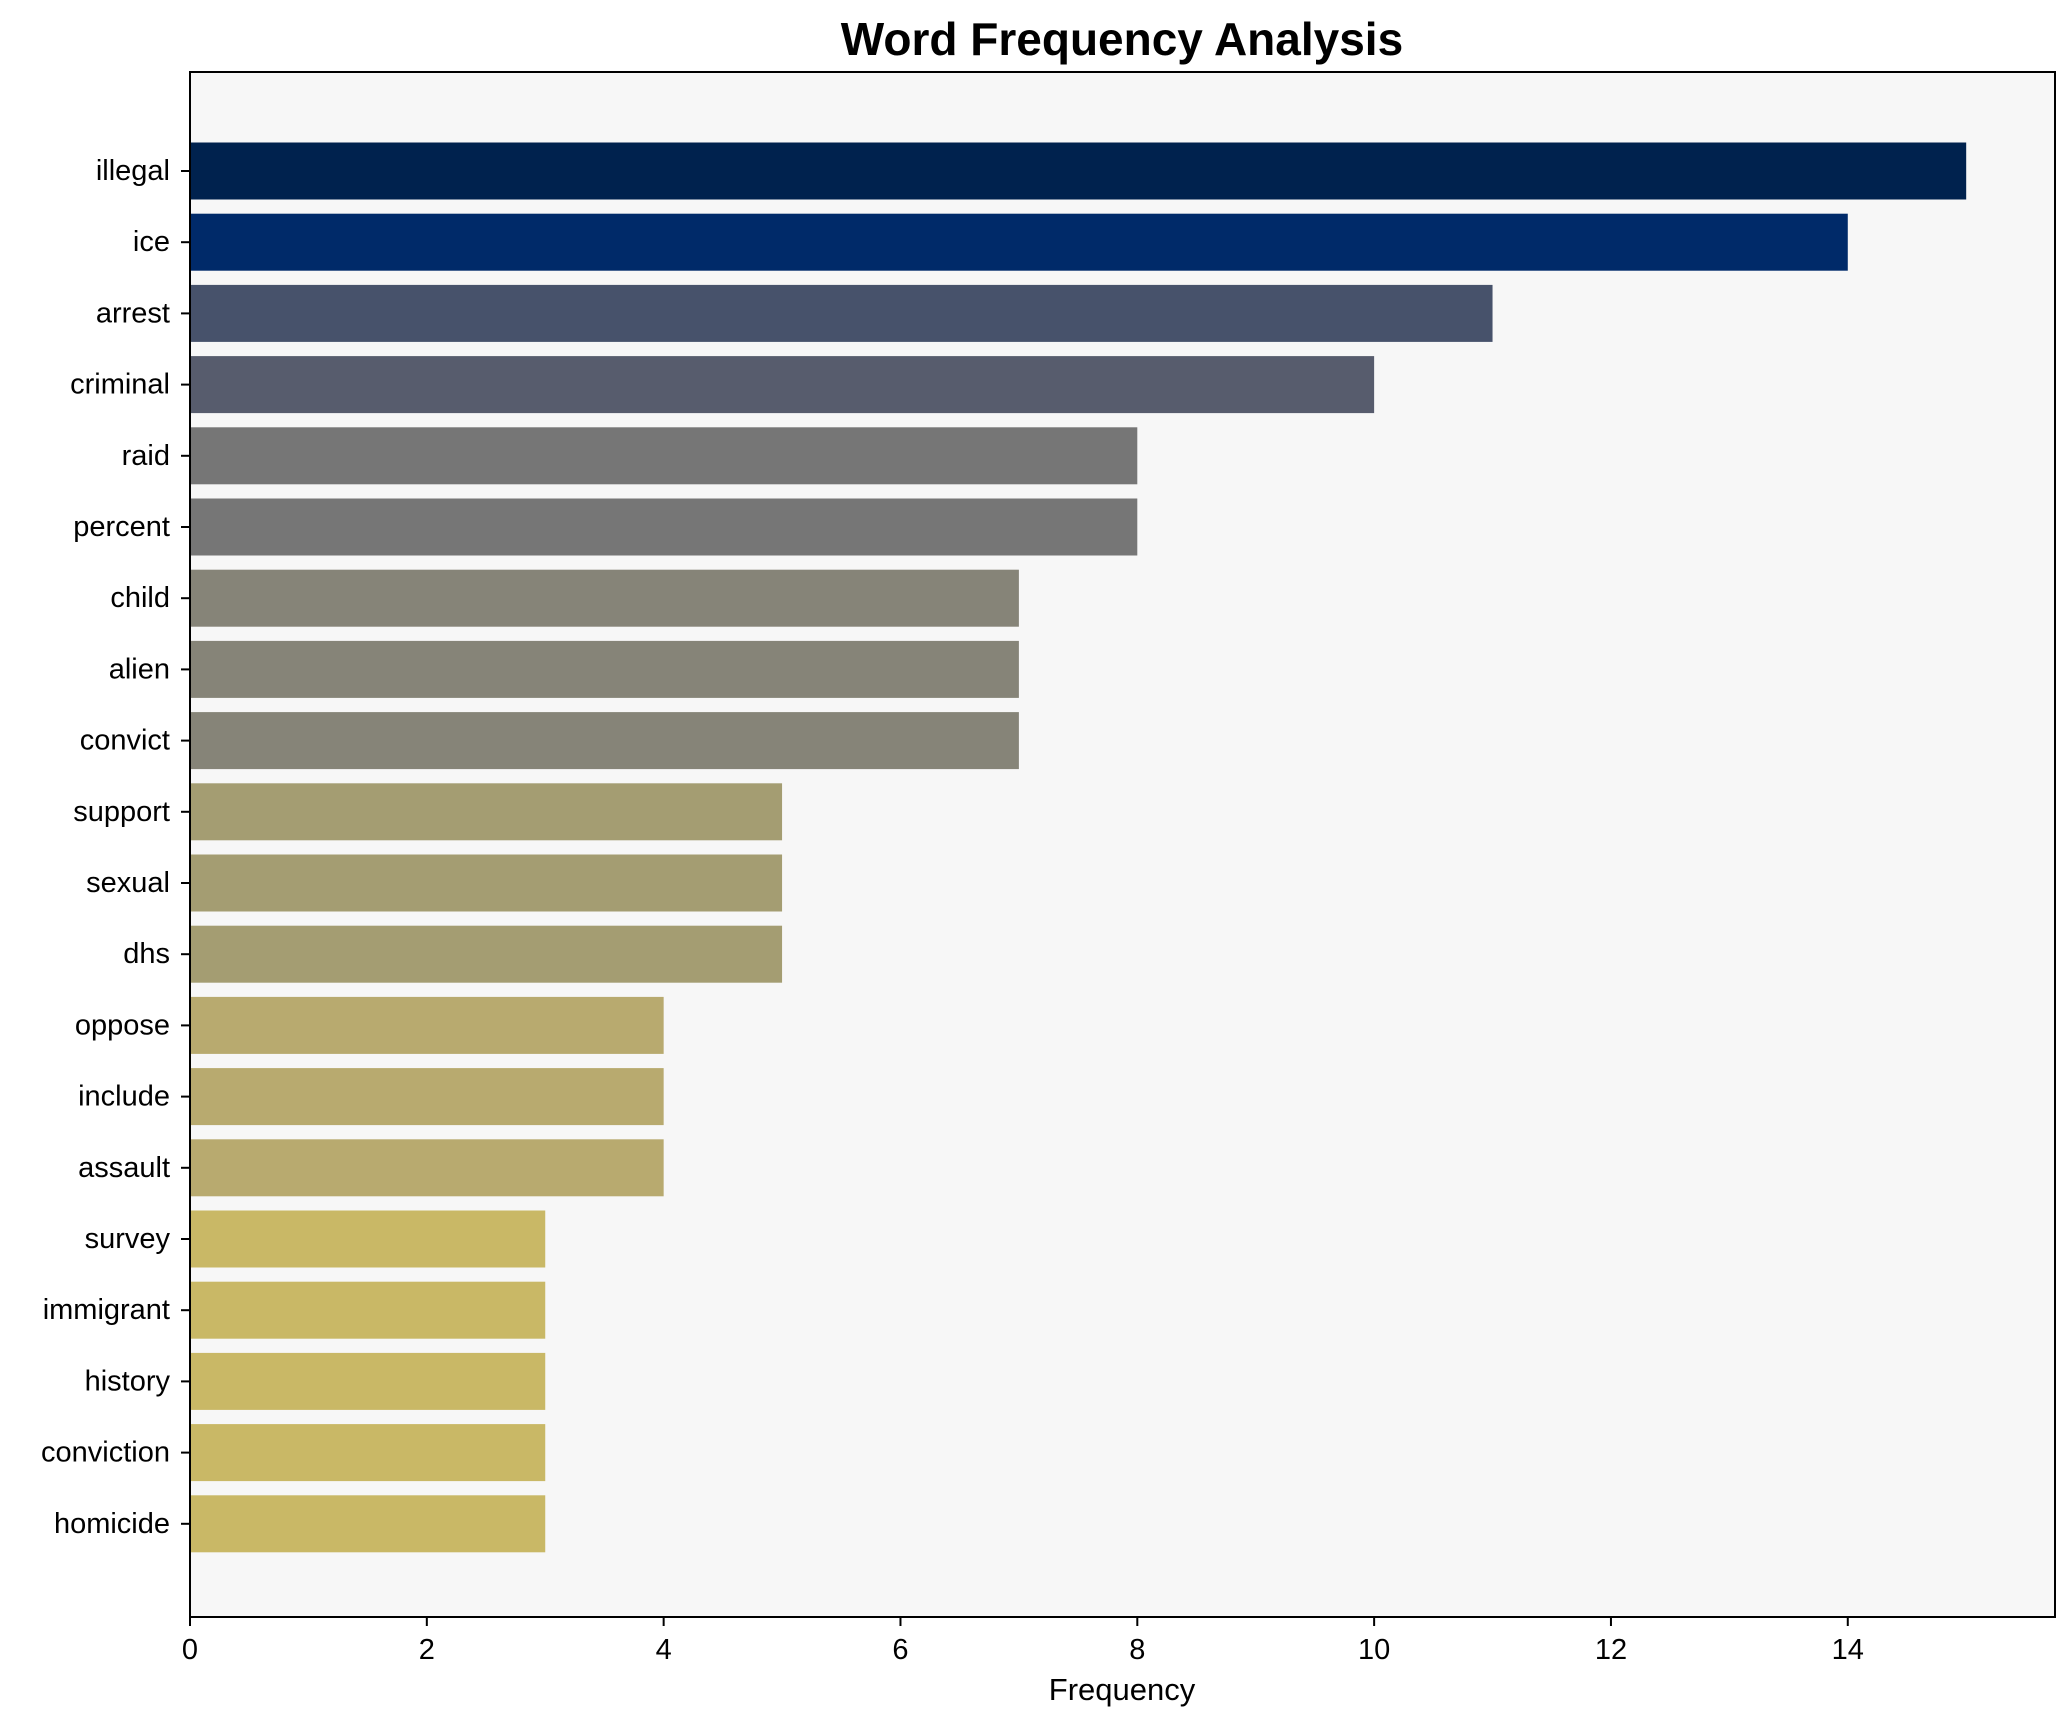 The image size is (2067, 1727). Describe the element at coordinates (1122, 39) in the screenshot. I see `chart-title: Word Frequency Analysis` at that location.